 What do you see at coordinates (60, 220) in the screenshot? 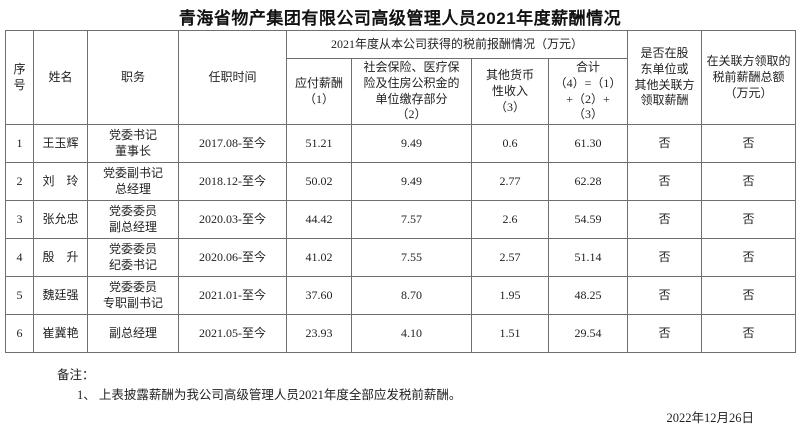
I see `cell-name: 张允忠` at bounding box center [60, 220].